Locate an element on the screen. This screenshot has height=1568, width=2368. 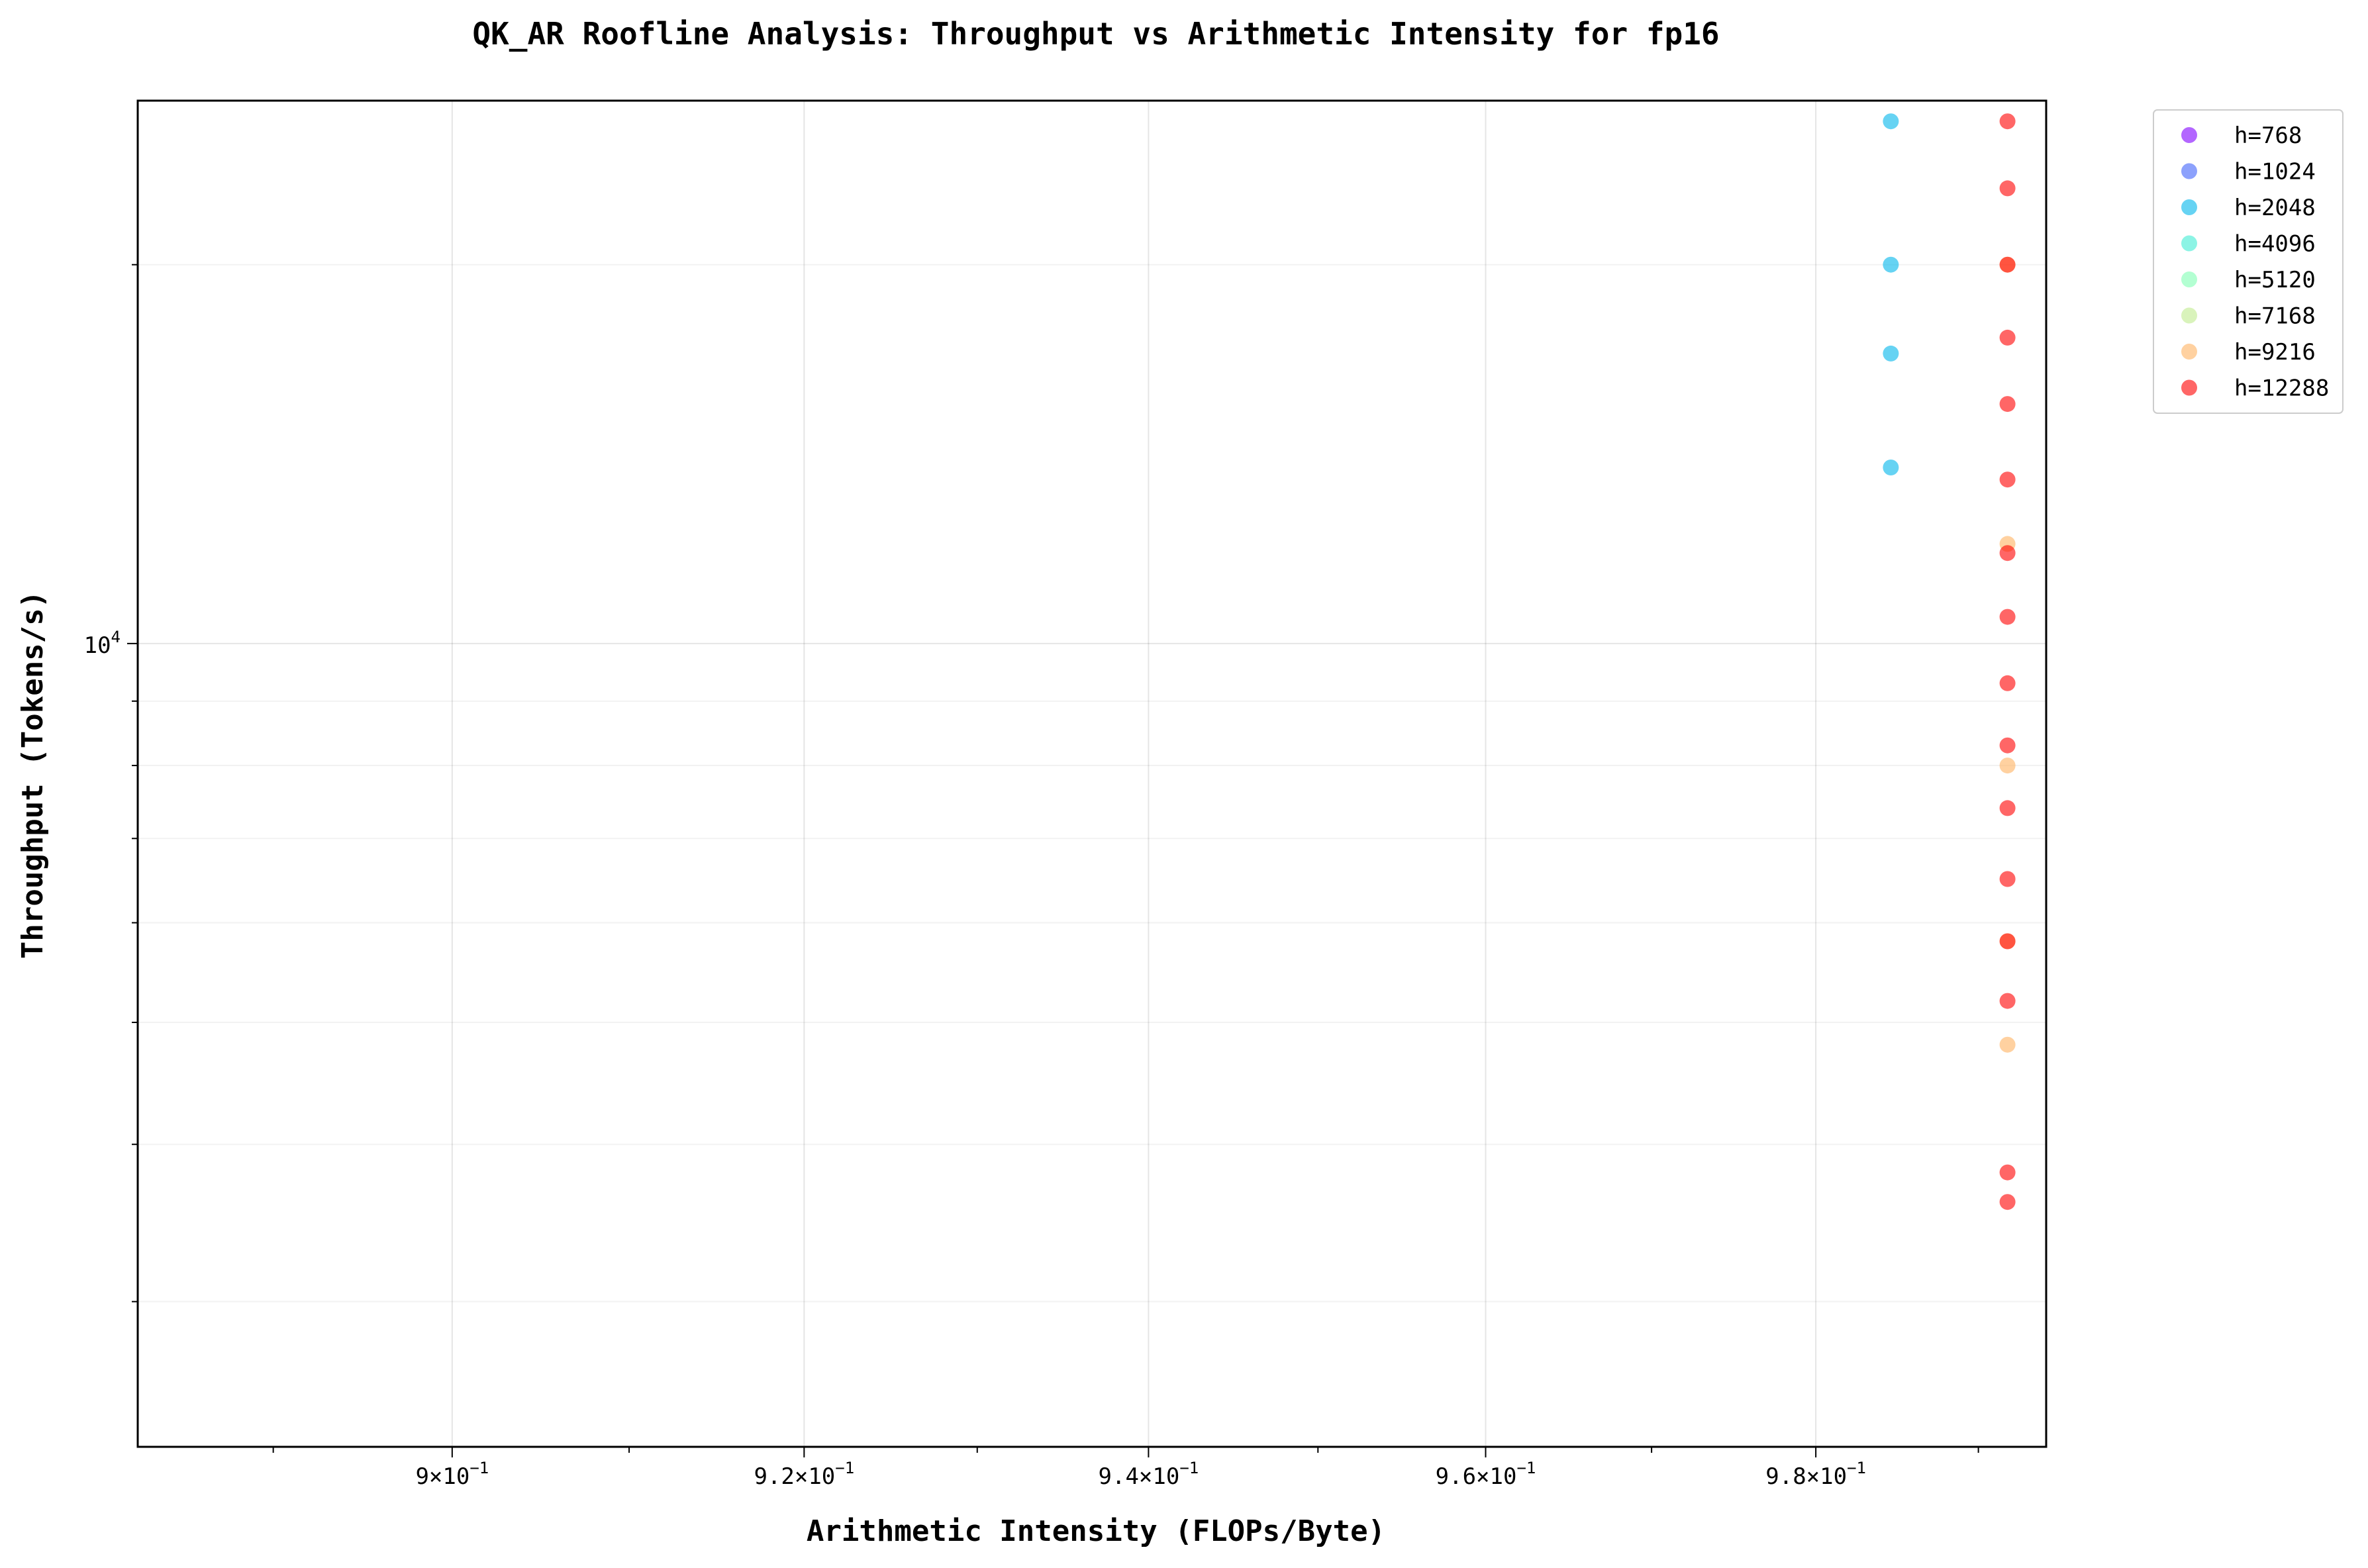
legend-label: h=768 is located at coordinates (2268, 135).